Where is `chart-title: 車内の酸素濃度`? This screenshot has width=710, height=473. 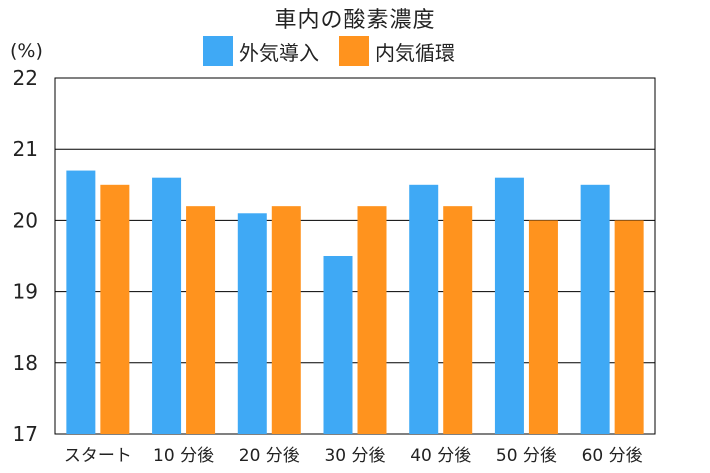
chart-title: 車内の酸素濃度 is located at coordinates (355, 20).